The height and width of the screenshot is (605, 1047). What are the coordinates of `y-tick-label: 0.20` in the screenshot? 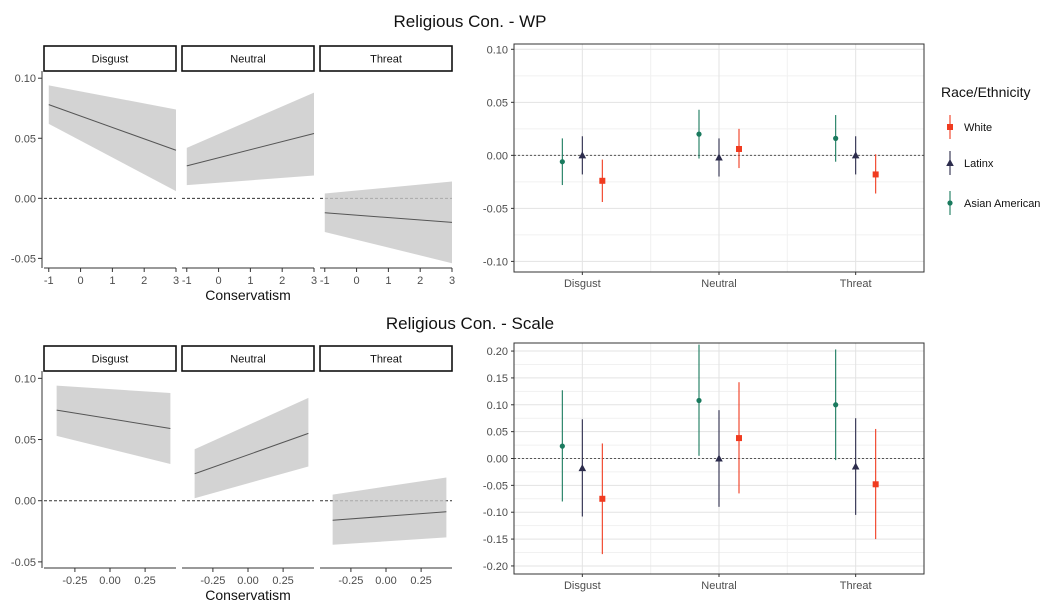 It's located at (497, 352).